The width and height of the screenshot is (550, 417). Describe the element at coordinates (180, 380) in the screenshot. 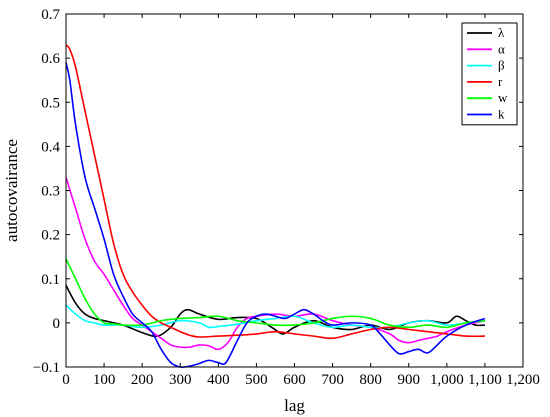

I see `x-tick-label: 300` at that location.